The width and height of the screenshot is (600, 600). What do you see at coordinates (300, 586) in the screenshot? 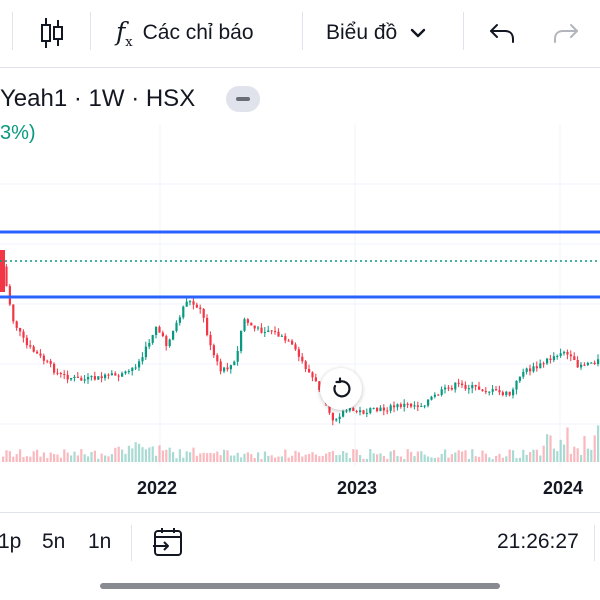
I see `home-indicator` at bounding box center [300, 586].